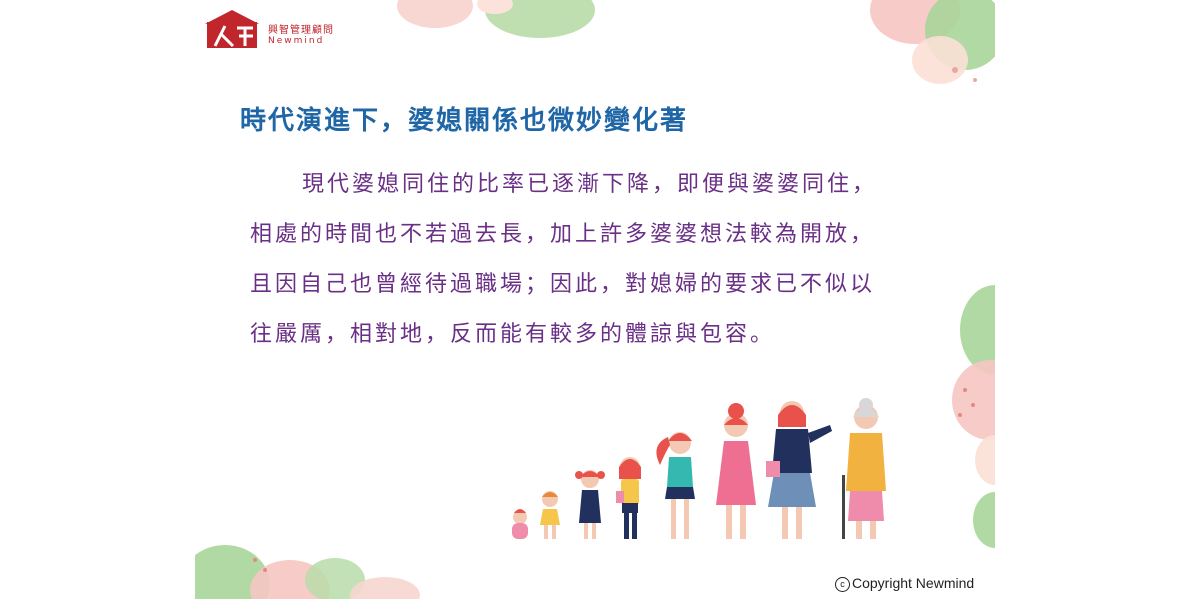 The width and height of the screenshot is (1189, 599). Describe the element at coordinates (799, 470) in the screenshot. I see `adult-woman-figure` at that location.